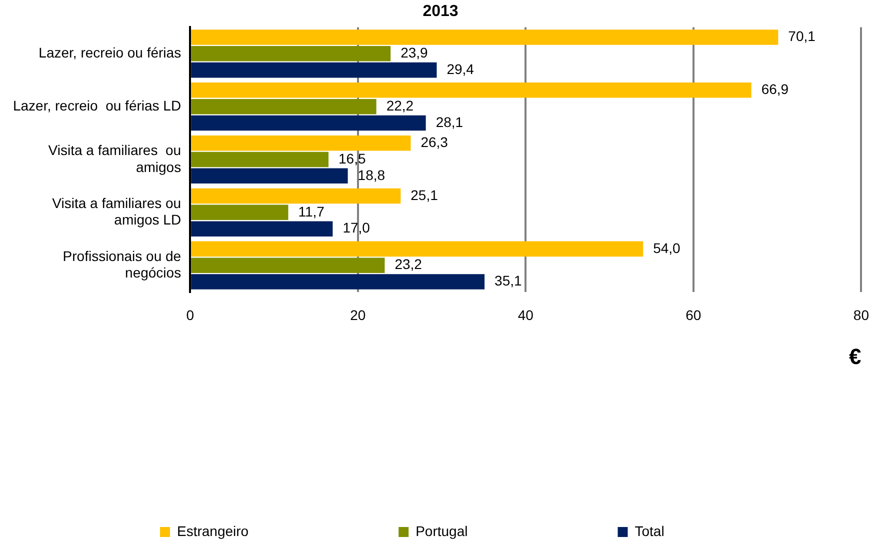 Image resolution: width=885 pixels, height=549 pixels. What do you see at coordinates (408, 264) in the screenshot?
I see `data-label: 23,2` at bounding box center [408, 264].